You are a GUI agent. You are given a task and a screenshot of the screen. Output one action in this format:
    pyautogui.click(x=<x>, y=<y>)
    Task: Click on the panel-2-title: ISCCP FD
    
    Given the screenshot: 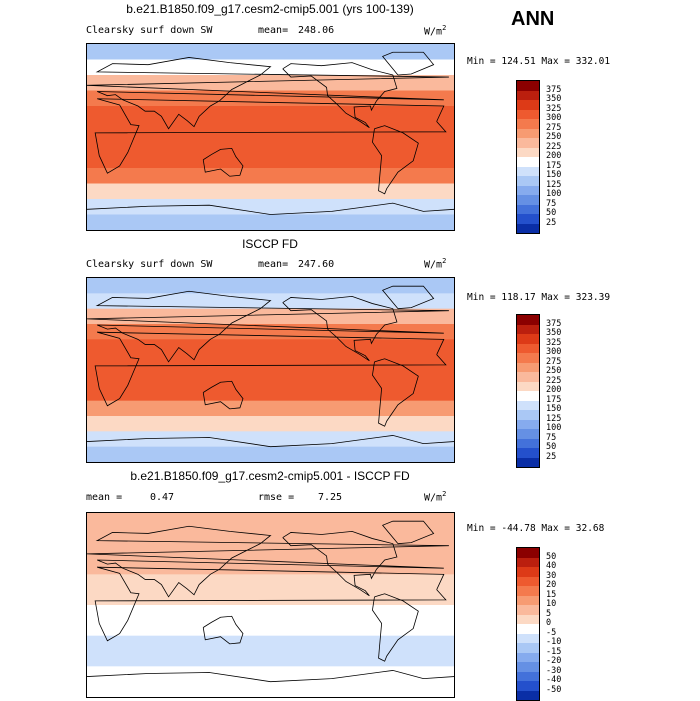 What is the action you would take?
    pyautogui.click(x=270, y=244)
    